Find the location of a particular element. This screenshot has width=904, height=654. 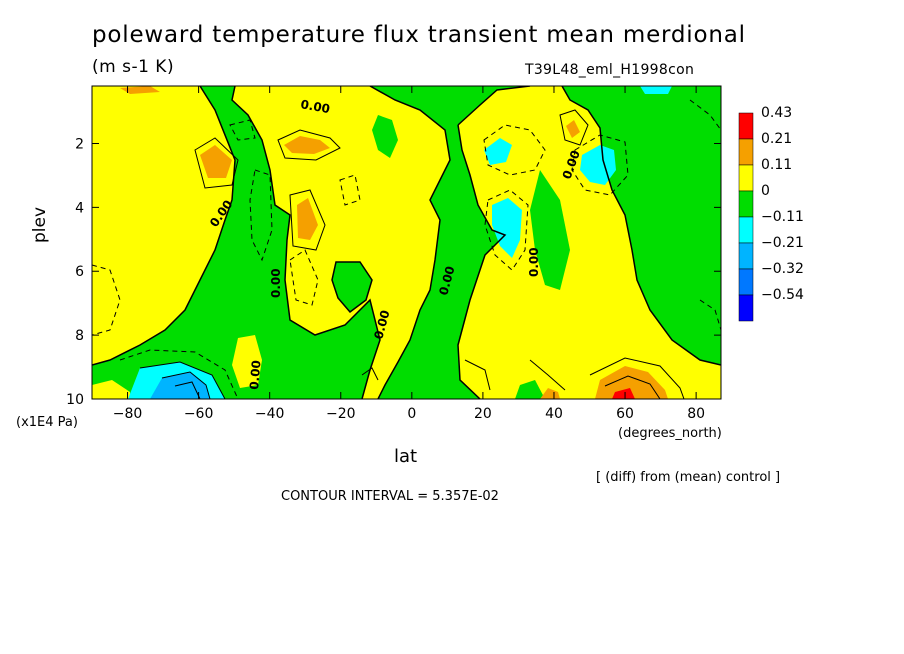

x-axis-units: (degrees_north) is located at coordinates (670, 433).